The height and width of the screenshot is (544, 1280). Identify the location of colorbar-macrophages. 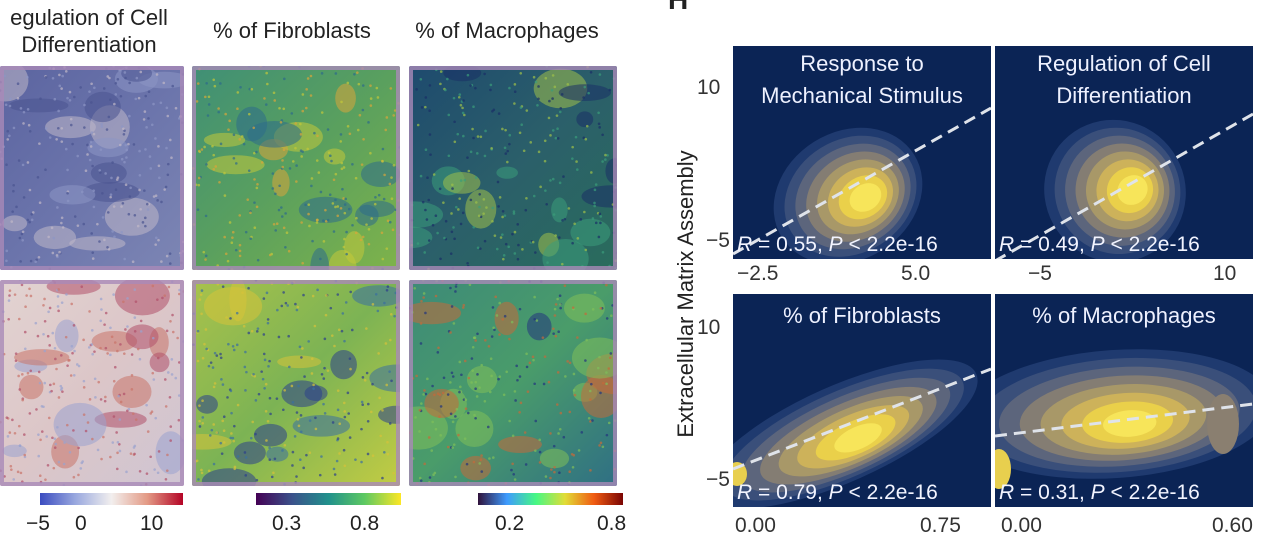
(550, 499).